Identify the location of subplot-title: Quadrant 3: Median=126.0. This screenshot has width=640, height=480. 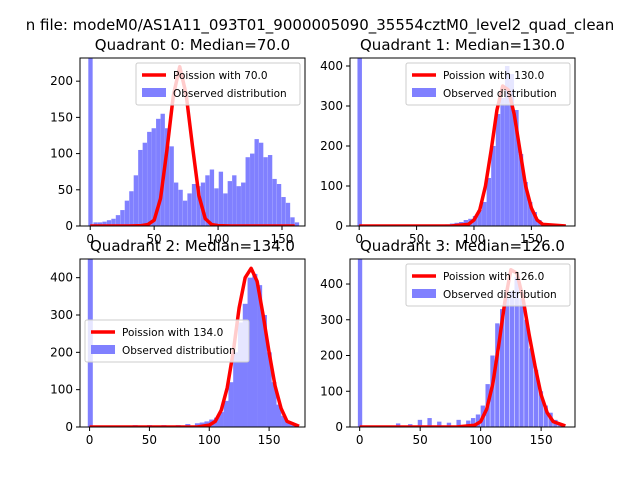
(462, 246).